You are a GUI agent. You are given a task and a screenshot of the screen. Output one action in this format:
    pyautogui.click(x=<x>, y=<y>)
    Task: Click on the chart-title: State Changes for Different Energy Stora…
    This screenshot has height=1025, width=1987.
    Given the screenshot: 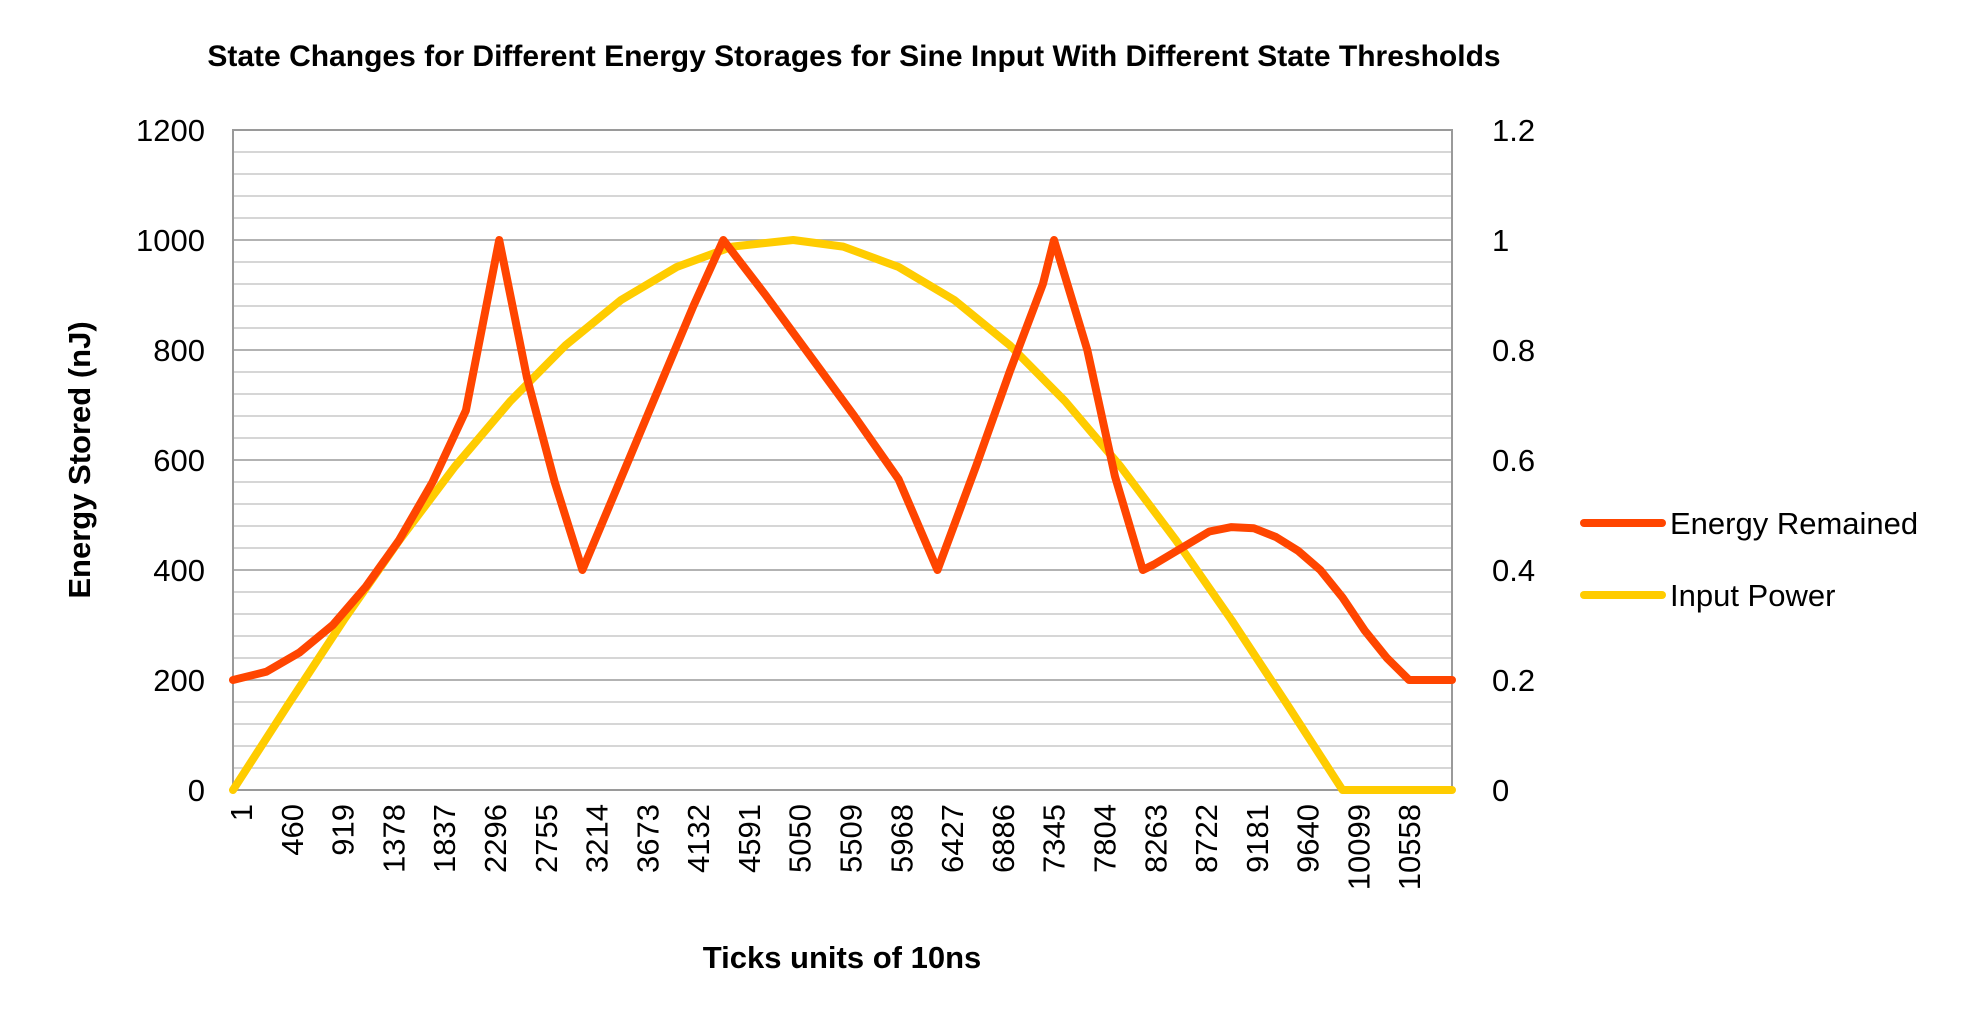 What is the action you would take?
    pyautogui.click(x=853, y=56)
    